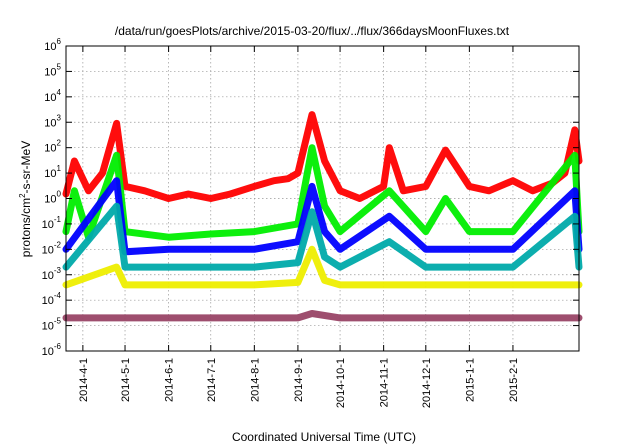 This screenshot has height=448, width=640. I want to click on series-3-line, so click(322, 216).